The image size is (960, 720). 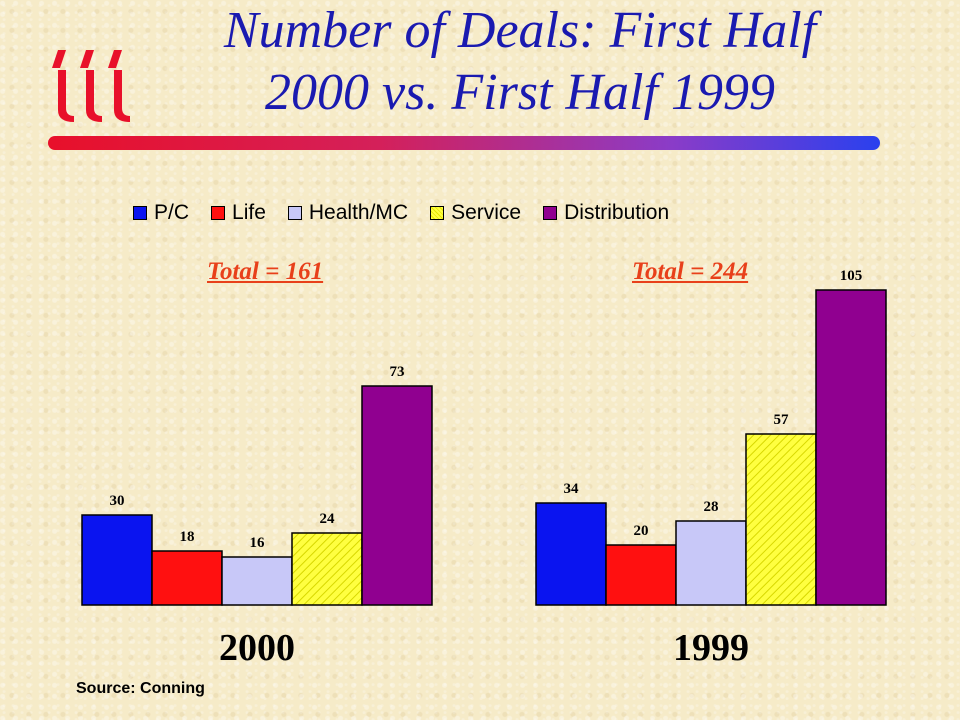 I want to click on legend-label-service: Service, so click(x=486, y=212).